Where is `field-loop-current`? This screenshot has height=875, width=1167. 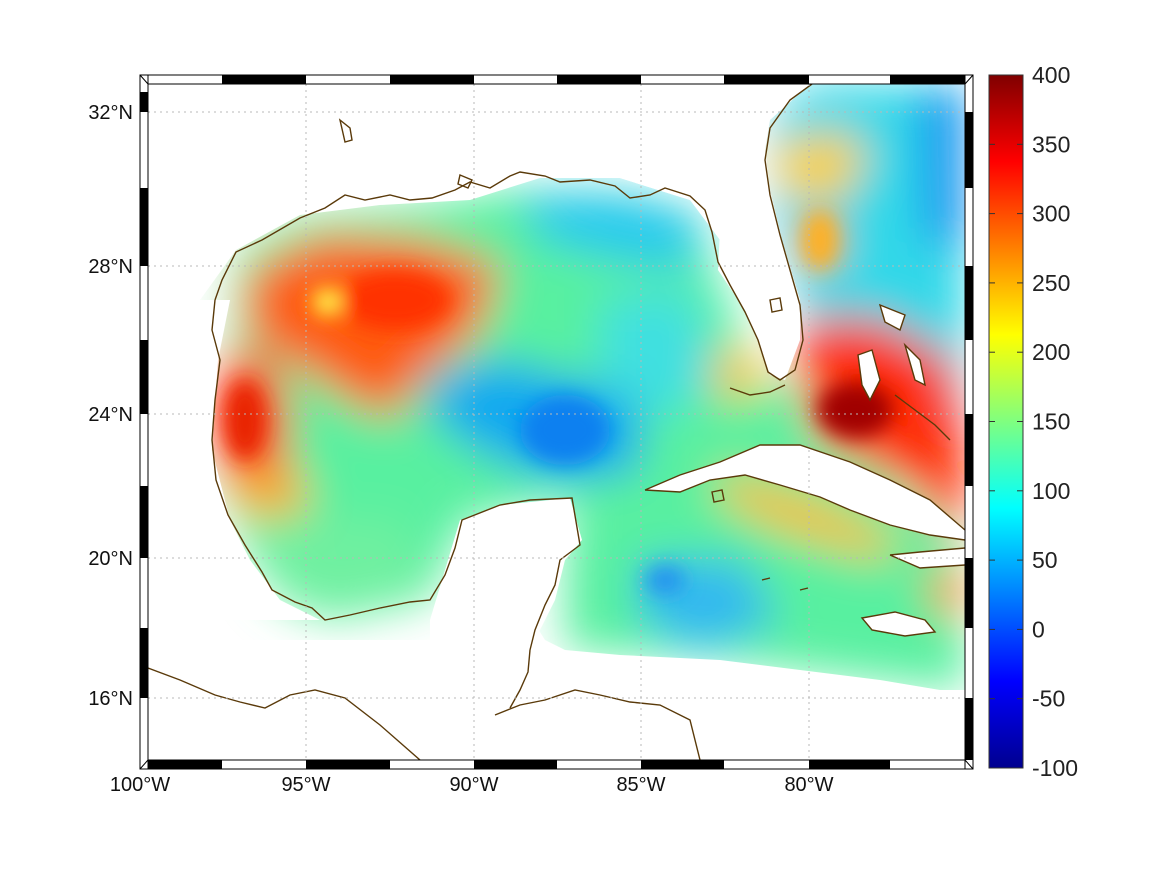 field-loop-current is located at coordinates (660, 355).